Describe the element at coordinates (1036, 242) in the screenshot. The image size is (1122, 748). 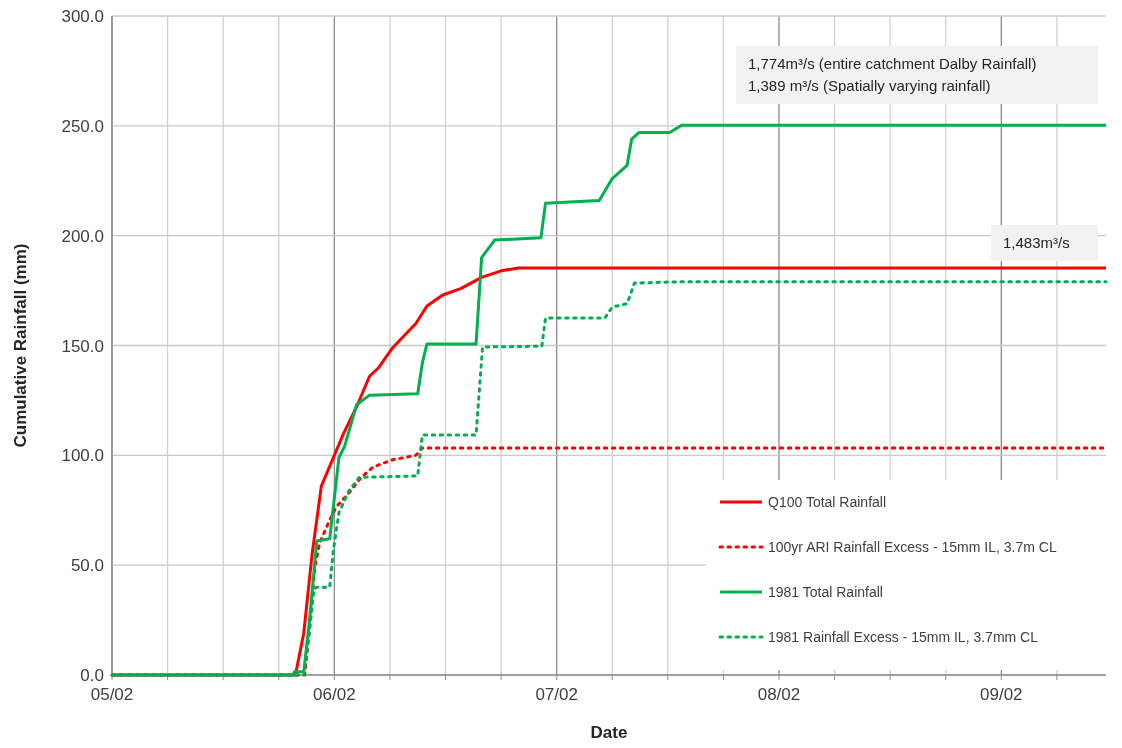
I see `annotation: 1,483m³/s` at that location.